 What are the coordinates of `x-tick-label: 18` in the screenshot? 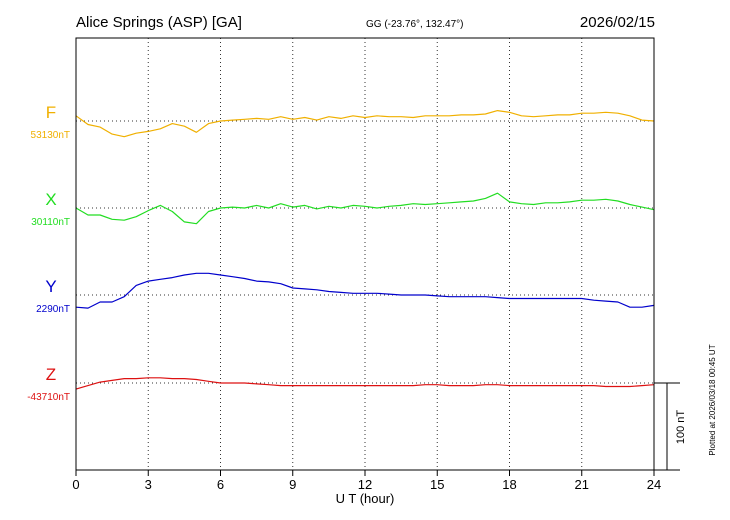 It's located at (509, 484).